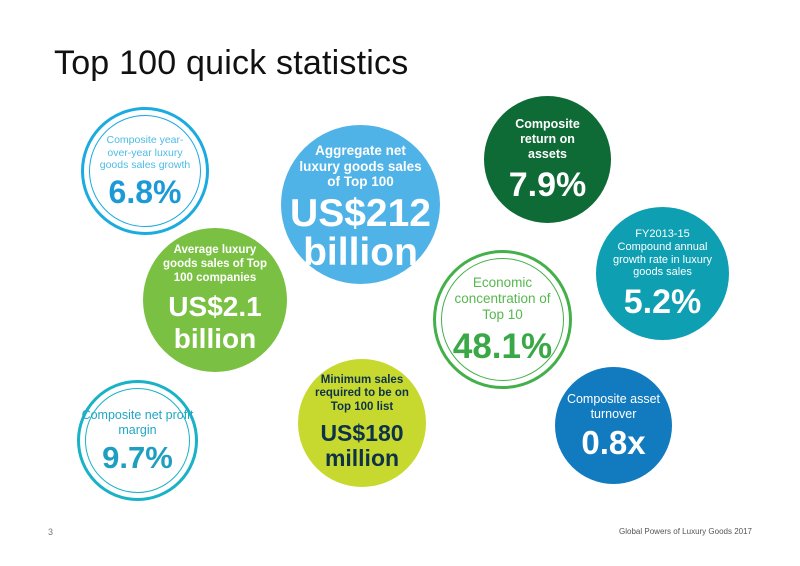 The width and height of the screenshot is (800, 566). I want to click on page-title: Top 100 quick statistics, so click(231, 63).